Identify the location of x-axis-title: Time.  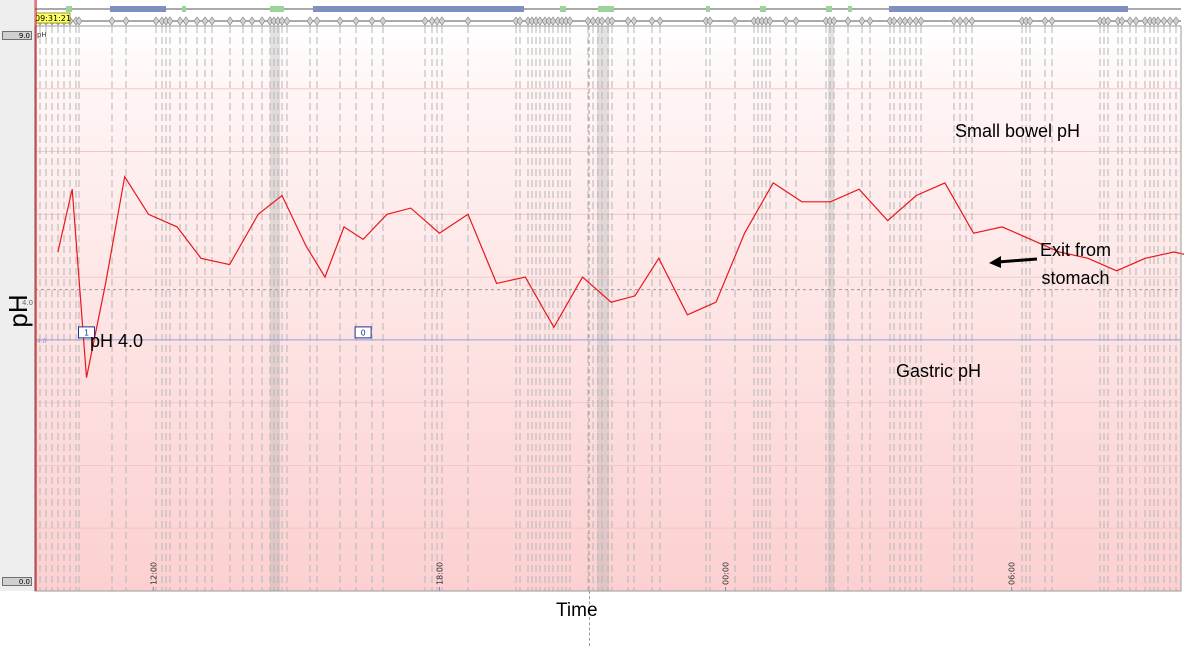
(577, 610).